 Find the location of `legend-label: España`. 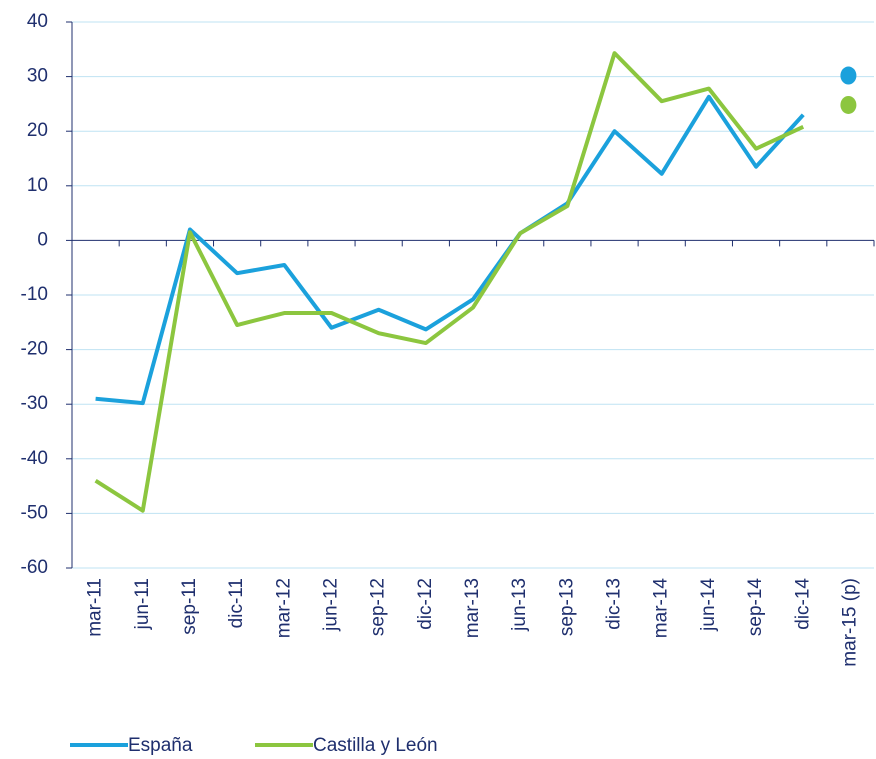

legend-label: España is located at coordinates (160, 745).